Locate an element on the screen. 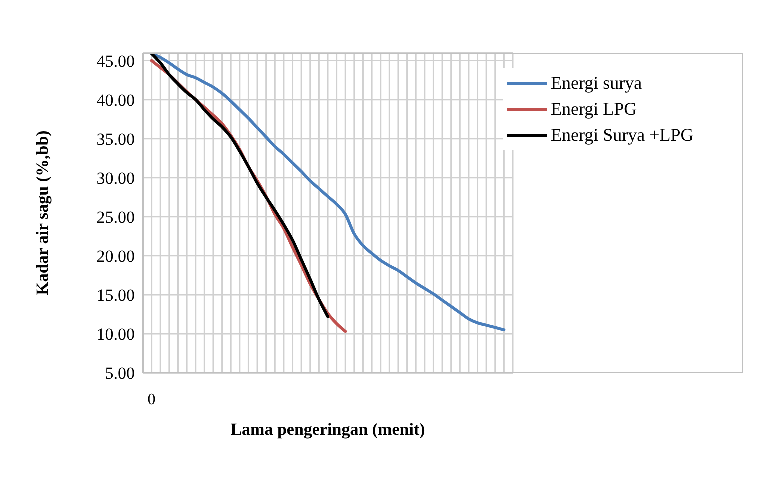  legend-label: Energi Surya +LPG is located at coordinates (622, 135).